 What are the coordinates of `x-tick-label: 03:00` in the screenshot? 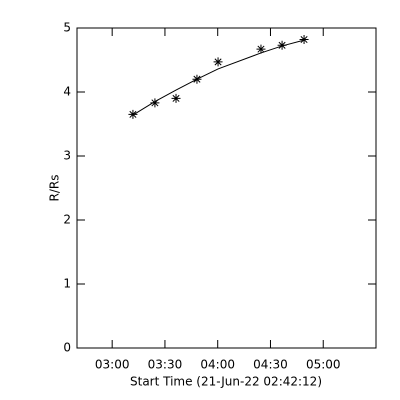 It's located at (112, 365).